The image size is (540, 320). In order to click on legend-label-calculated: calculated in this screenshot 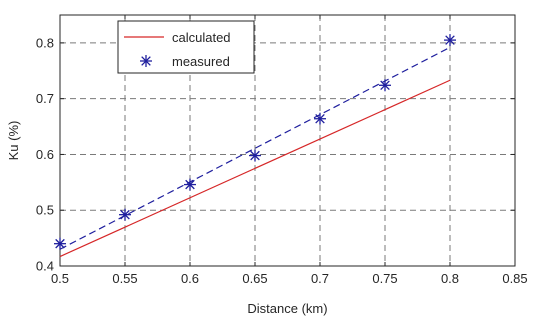, I will do `click(201, 37)`.